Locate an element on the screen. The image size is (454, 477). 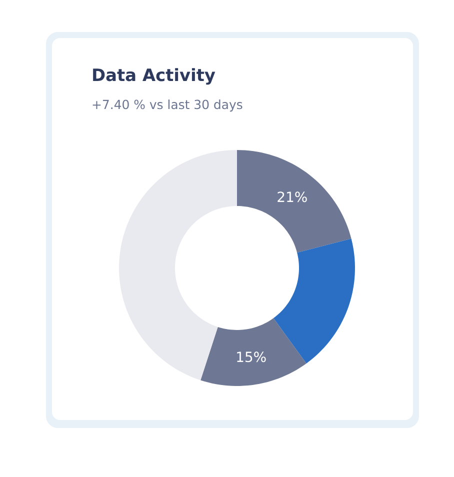
data-label: 21% is located at coordinates (292, 197).